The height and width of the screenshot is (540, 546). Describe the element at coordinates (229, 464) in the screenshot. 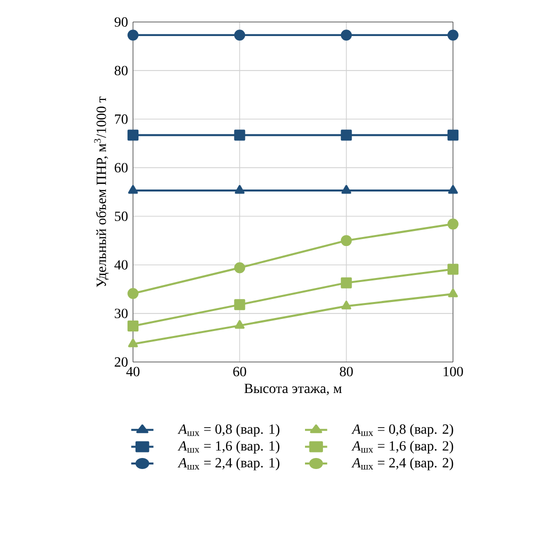

I see `legend-label: A$_{шх}$ = 2,4 (вар. 1)` at that location.